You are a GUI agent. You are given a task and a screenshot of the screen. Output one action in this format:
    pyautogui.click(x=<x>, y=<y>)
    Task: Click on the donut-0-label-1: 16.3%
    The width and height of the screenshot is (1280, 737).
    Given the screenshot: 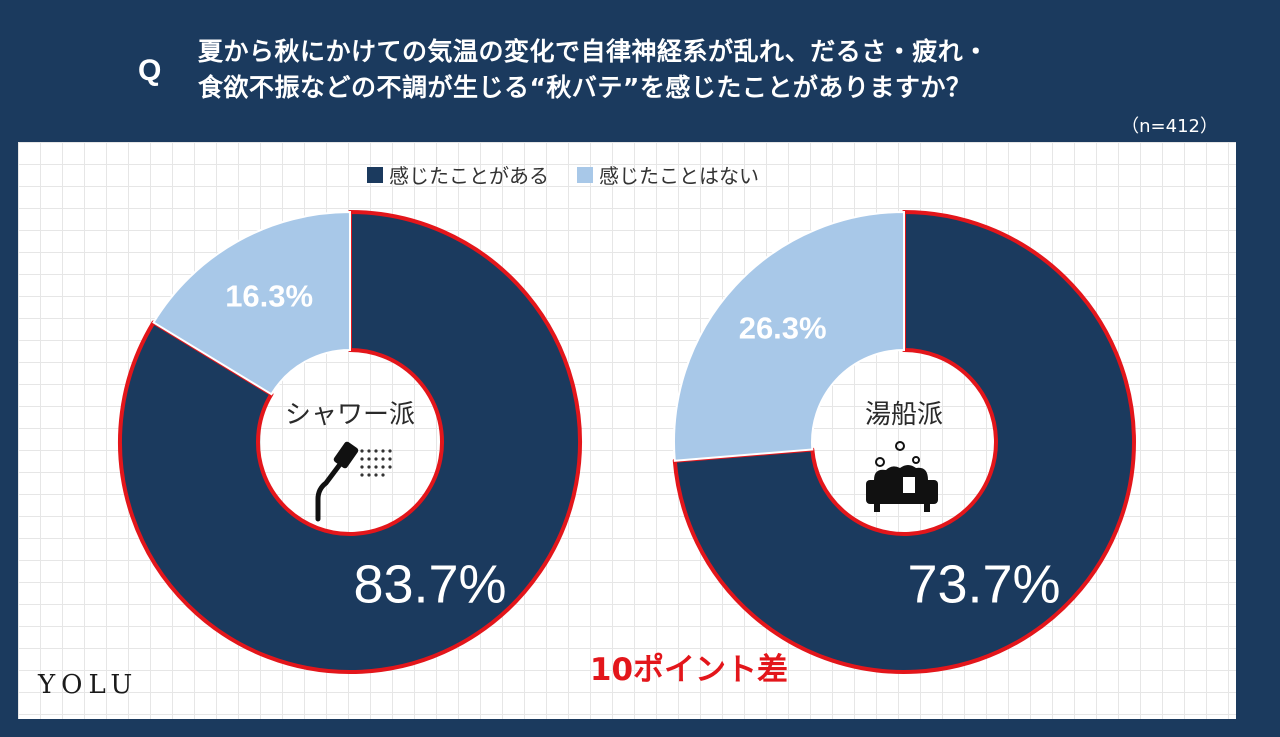 What is the action you would take?
    pyautogui.click(x=269, y=295)
    